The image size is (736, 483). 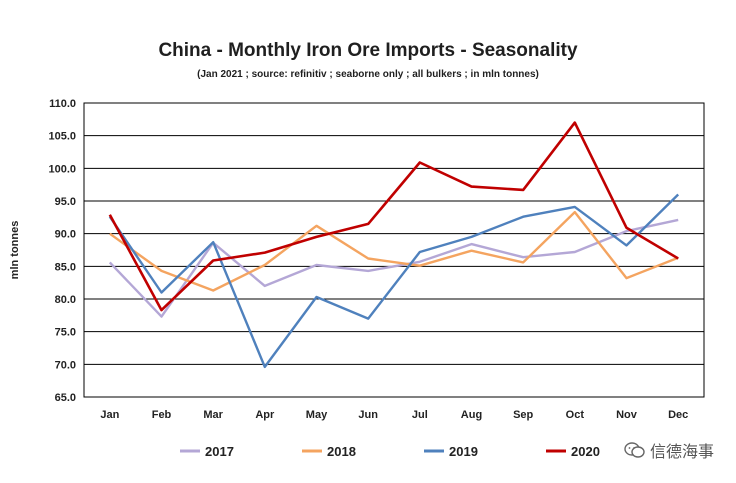 I want to click on x-tick-label: Nov, so click(x=627, y=415).